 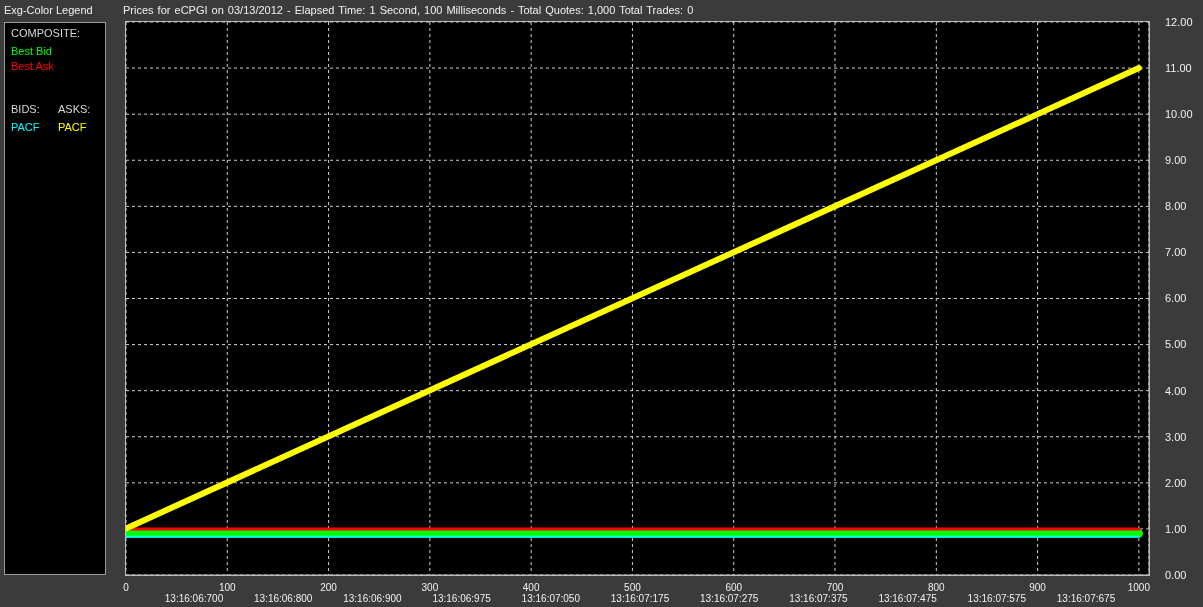 What do you see at coordinates (1176, 528) in the screenshot?
I see `y-tick-label: 1.00` at bounding box center [1176, 528].